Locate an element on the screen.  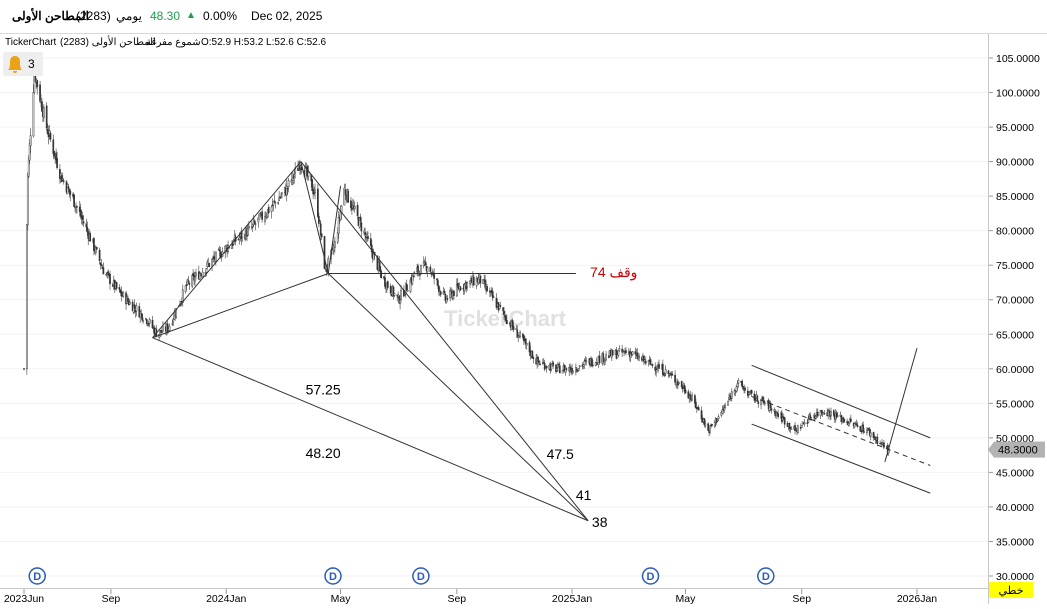
ohlc-readout: O:52.9 H:53.2 L:52.6 C:52.6 is located at coordinates (264, 42).